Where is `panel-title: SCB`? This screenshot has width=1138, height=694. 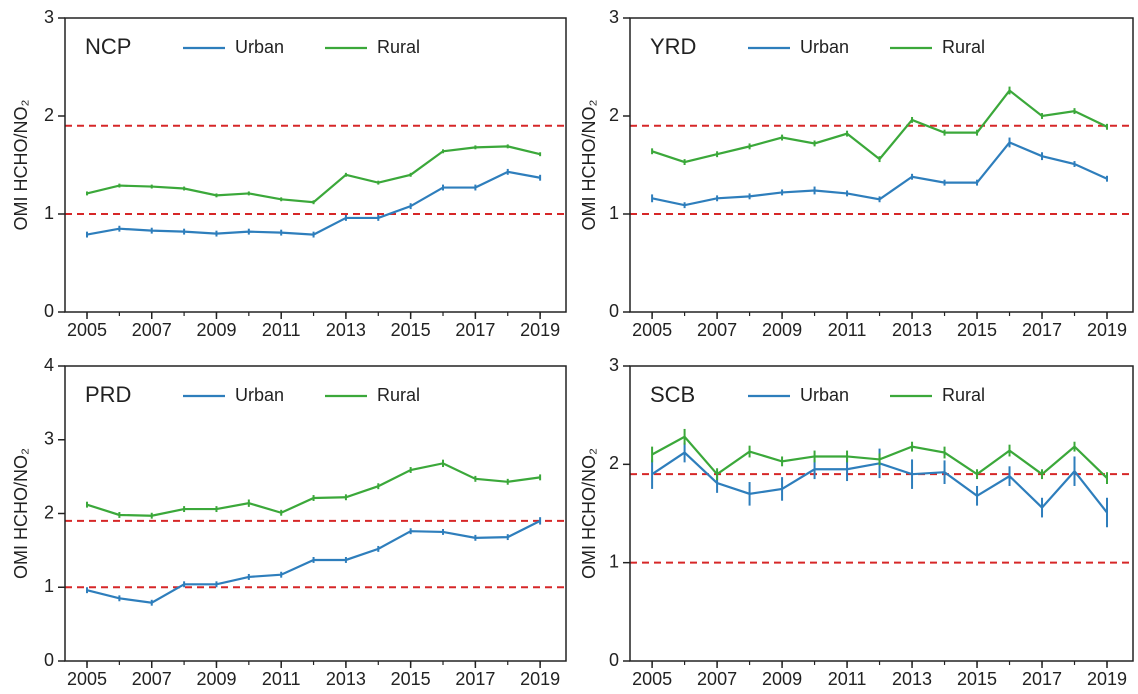 panel-title: SCB is located at coordinates (672, 394).